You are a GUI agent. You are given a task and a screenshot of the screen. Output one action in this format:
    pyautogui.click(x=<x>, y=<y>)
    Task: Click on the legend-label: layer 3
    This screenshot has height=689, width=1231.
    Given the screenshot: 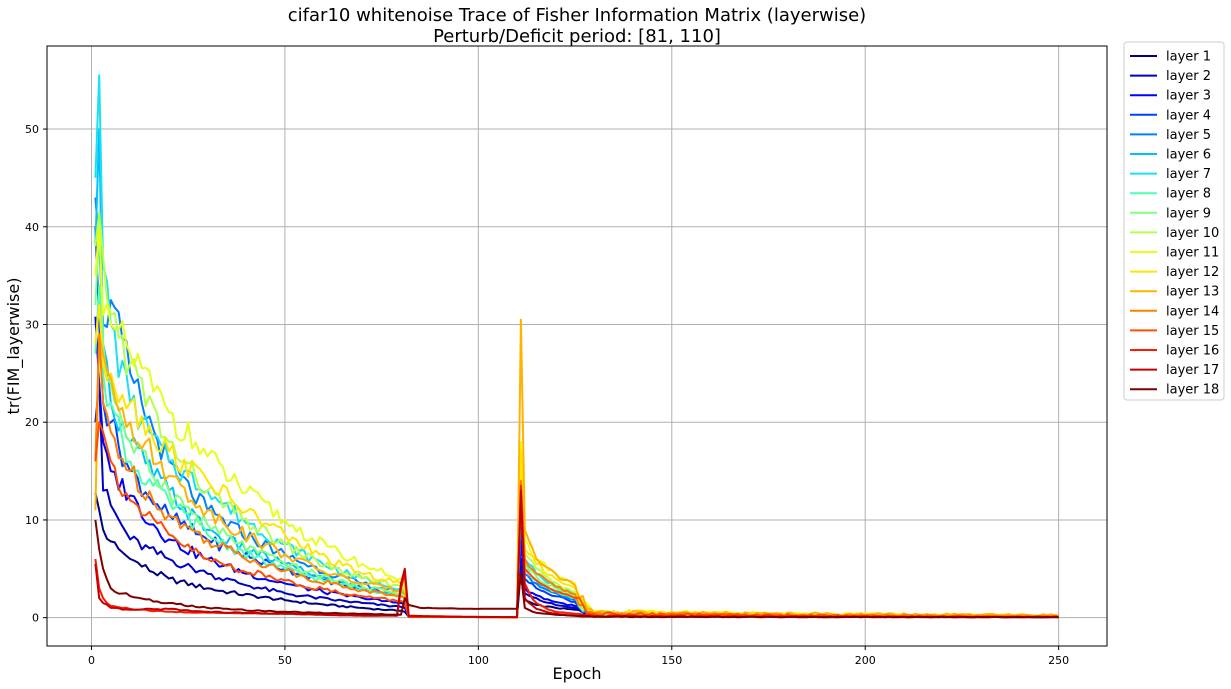 What is the action you would take?
    pyautogui.click(x=1188, y=96)
    